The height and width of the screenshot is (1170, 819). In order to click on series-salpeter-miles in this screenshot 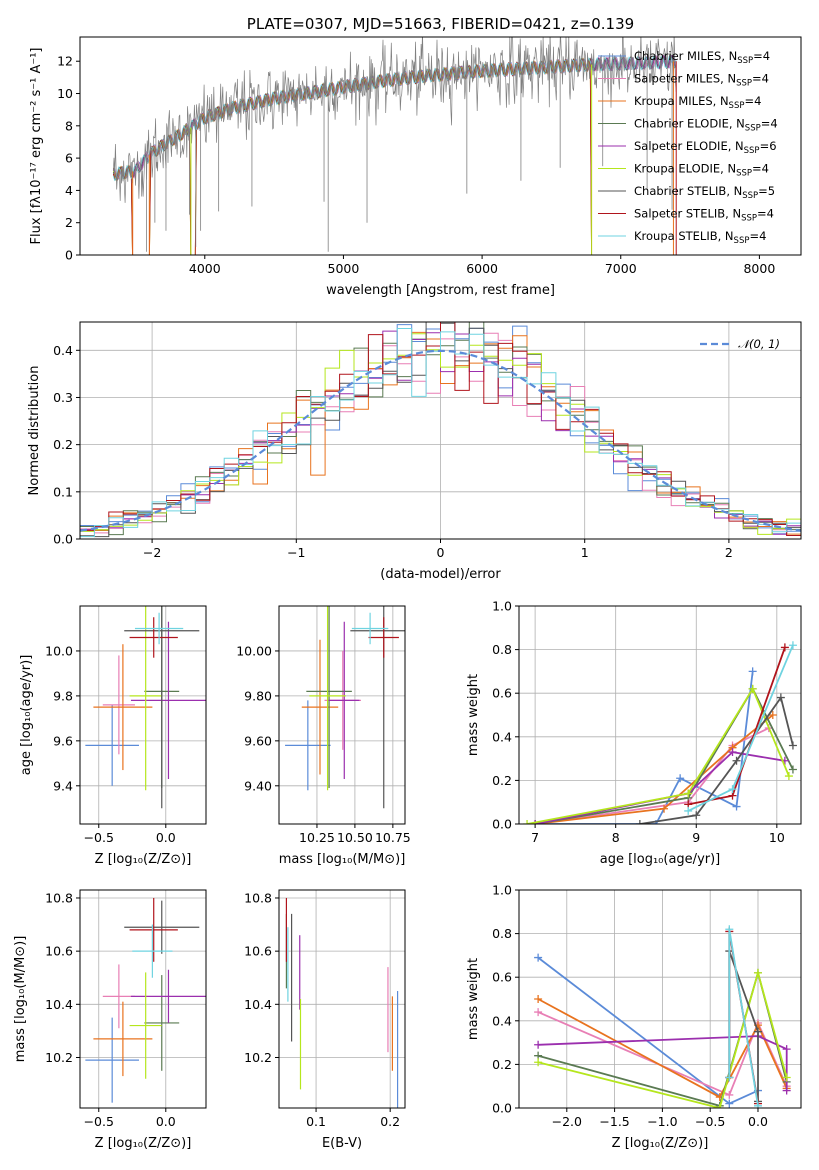, I will do `click(652, 774)`.